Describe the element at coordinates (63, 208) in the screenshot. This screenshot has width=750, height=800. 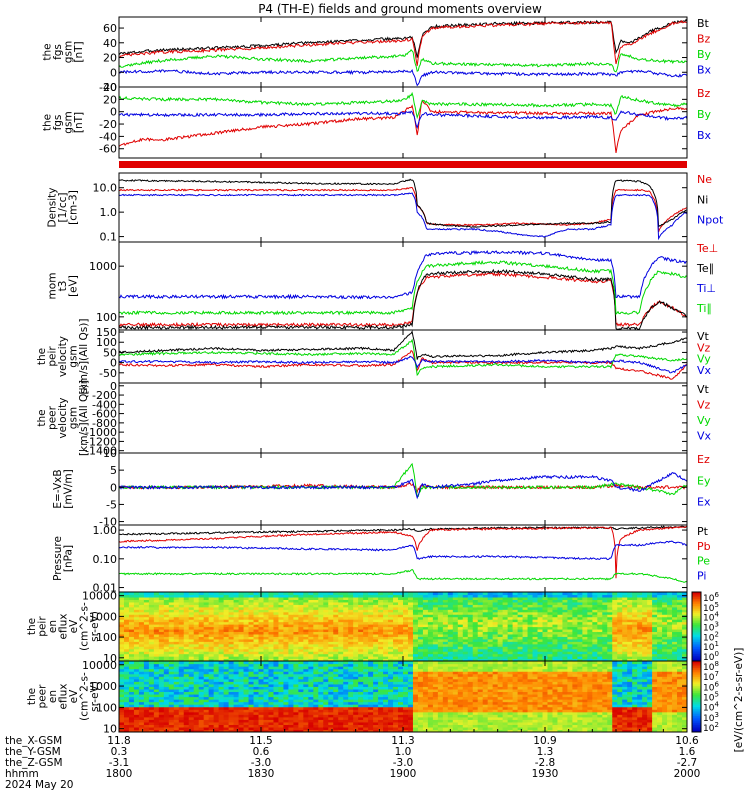
I see `y-axis-label-line: [1/cc]` at that location.